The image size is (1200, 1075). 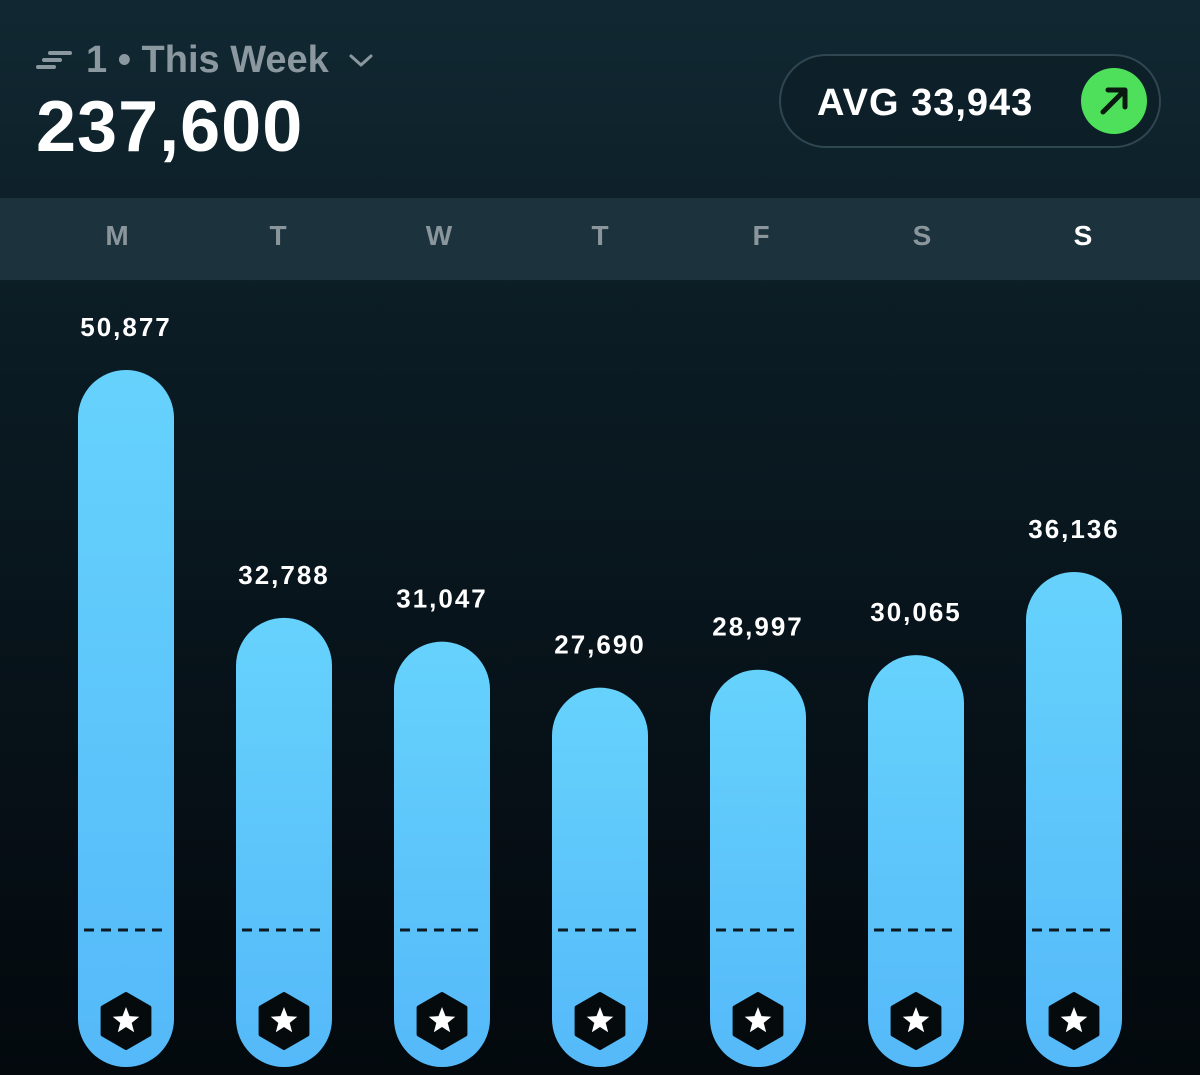 I want to click on average-pill: AVG 33,943, so click(x=970, y=101).